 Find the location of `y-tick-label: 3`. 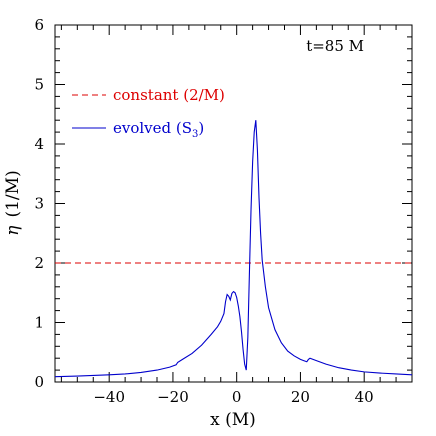

y-tick-label: 3 is located at coordinates (39, 204).